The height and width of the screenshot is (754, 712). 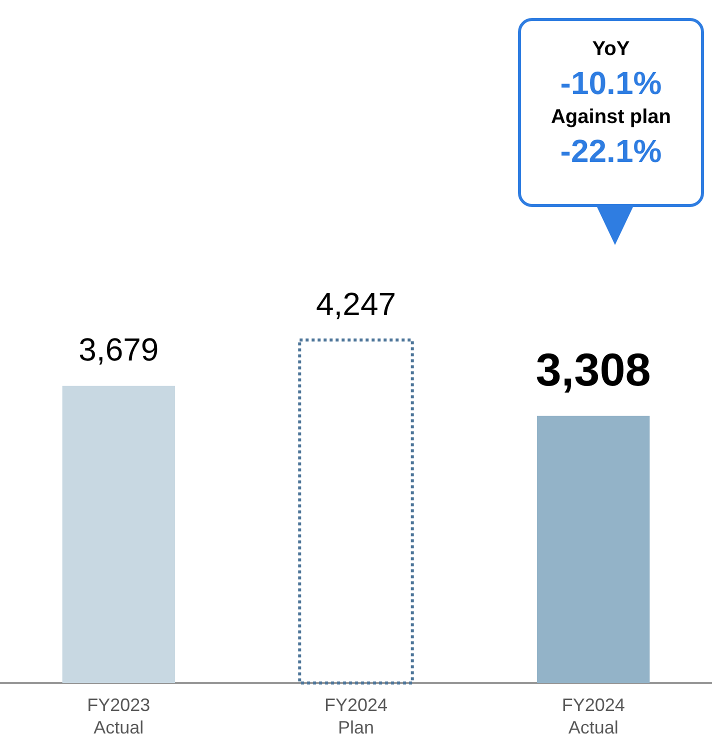 I want to click on text: YoY, so click(x=611, y=49).